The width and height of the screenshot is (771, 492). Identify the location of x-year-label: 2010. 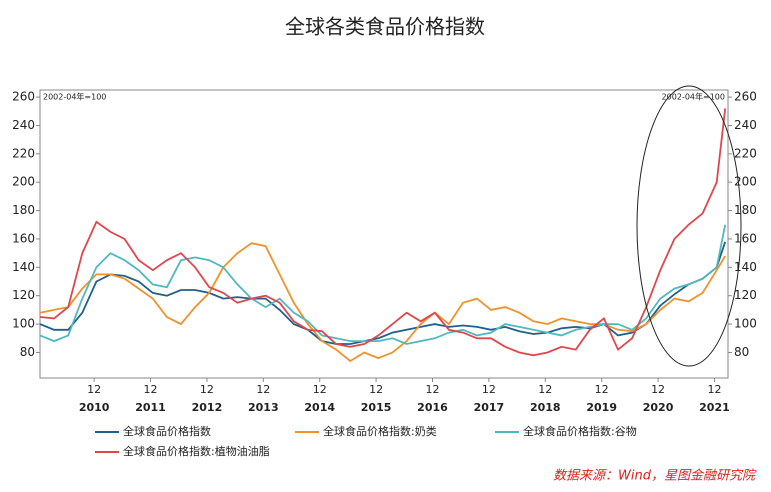
(94, 407).